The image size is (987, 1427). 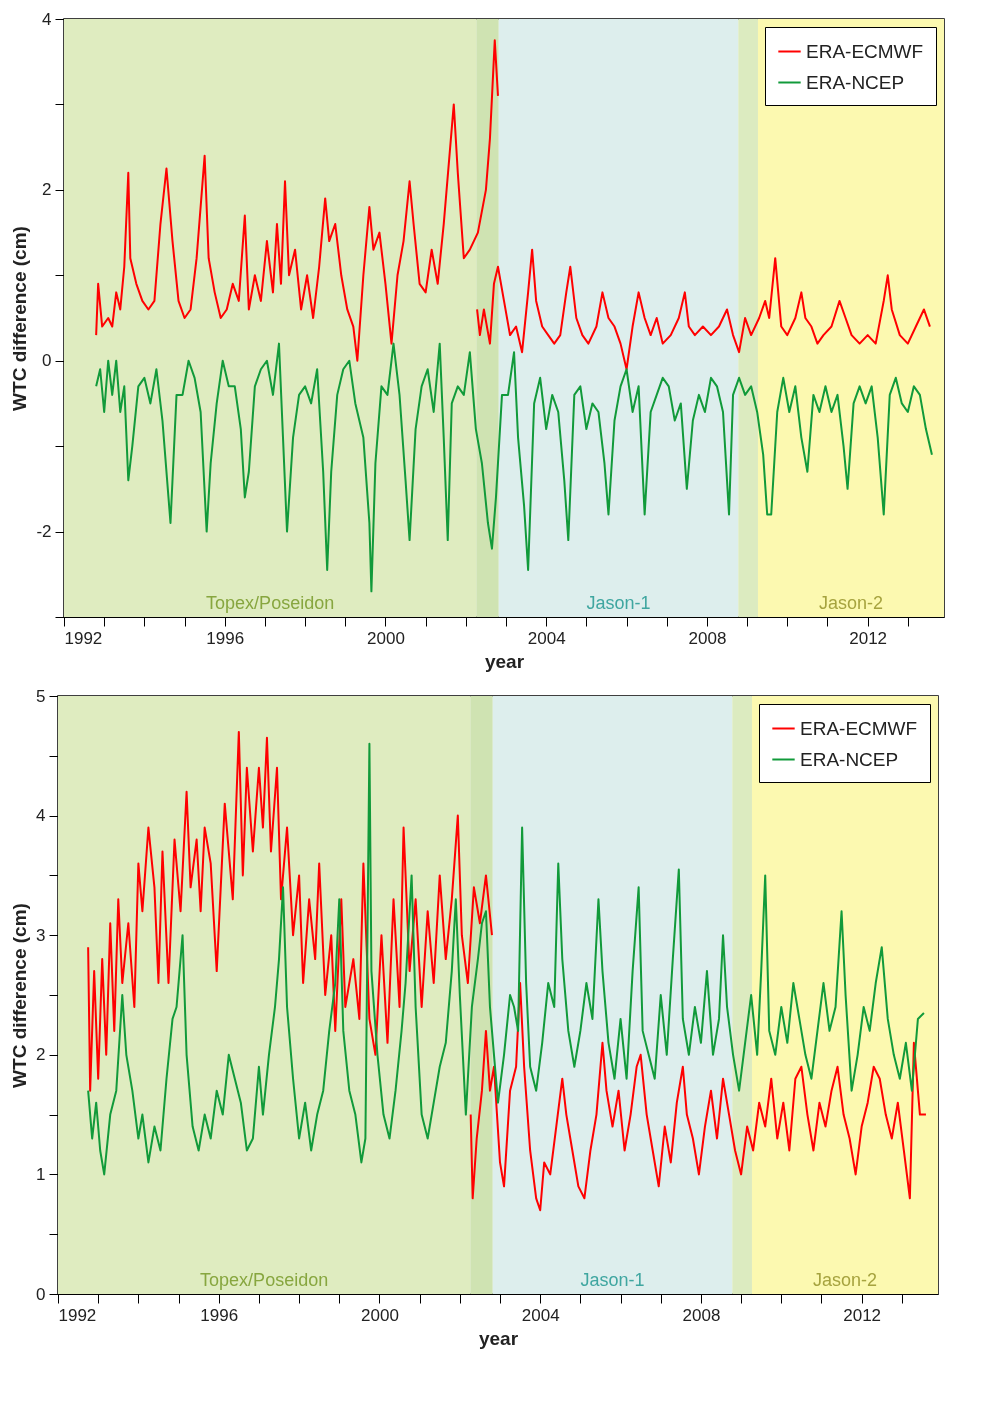 What do you see at coordinates (41, 935) in the screenshot?
I see `y-tick-label: 3` at bounding box center [41, 935].